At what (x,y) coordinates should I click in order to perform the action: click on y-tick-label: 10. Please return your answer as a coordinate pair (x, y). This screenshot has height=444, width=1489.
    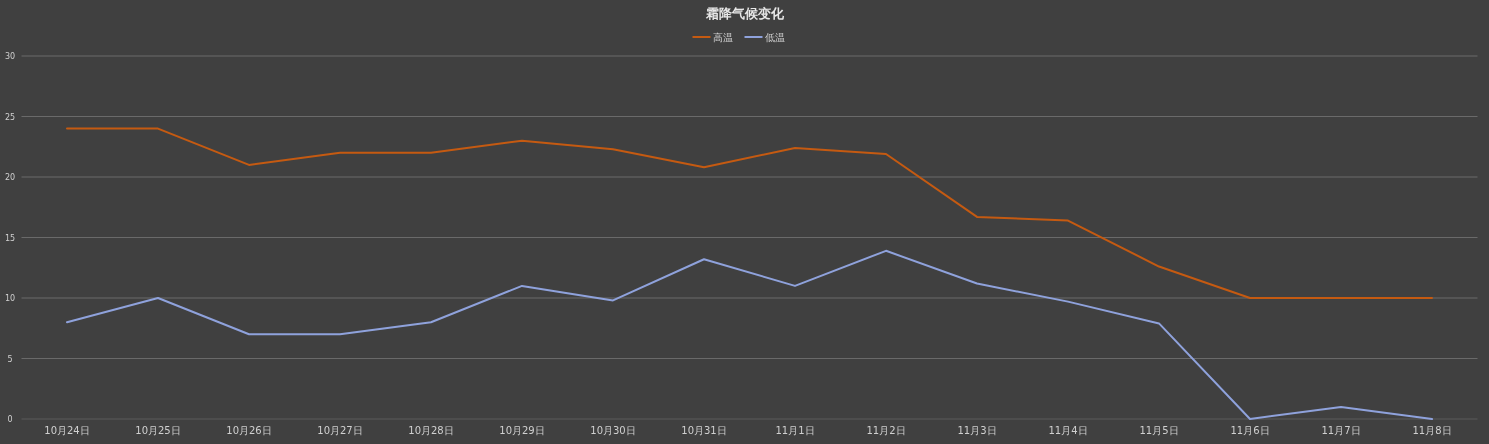
    Looking at the image, I should click on (10, 298).